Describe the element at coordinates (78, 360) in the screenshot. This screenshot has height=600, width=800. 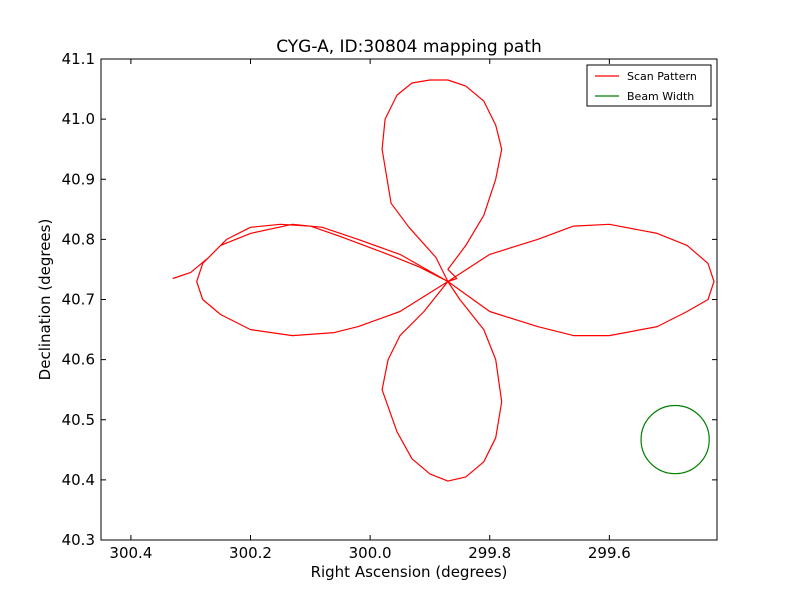
I see `y-tick-label: 40.6` at that location.